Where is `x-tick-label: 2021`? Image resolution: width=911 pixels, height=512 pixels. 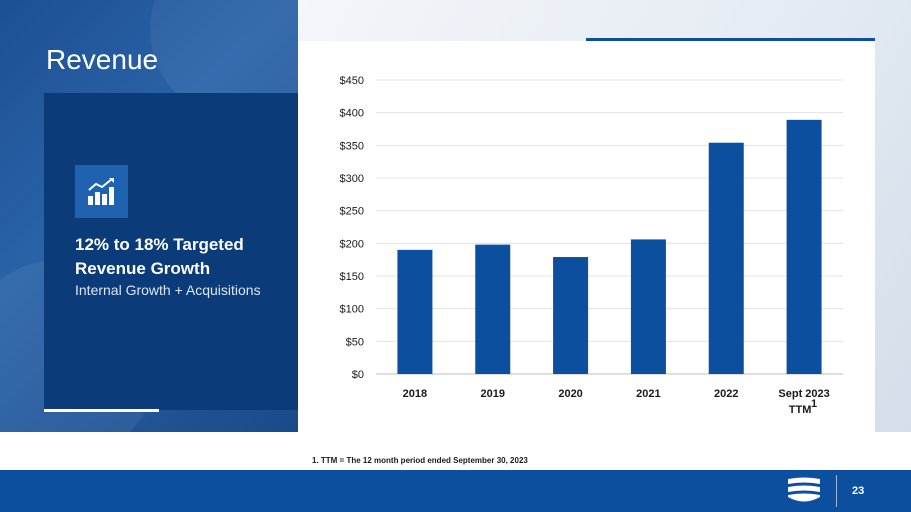 x-tick-label: 2021 is located at coordinates (648, 394).